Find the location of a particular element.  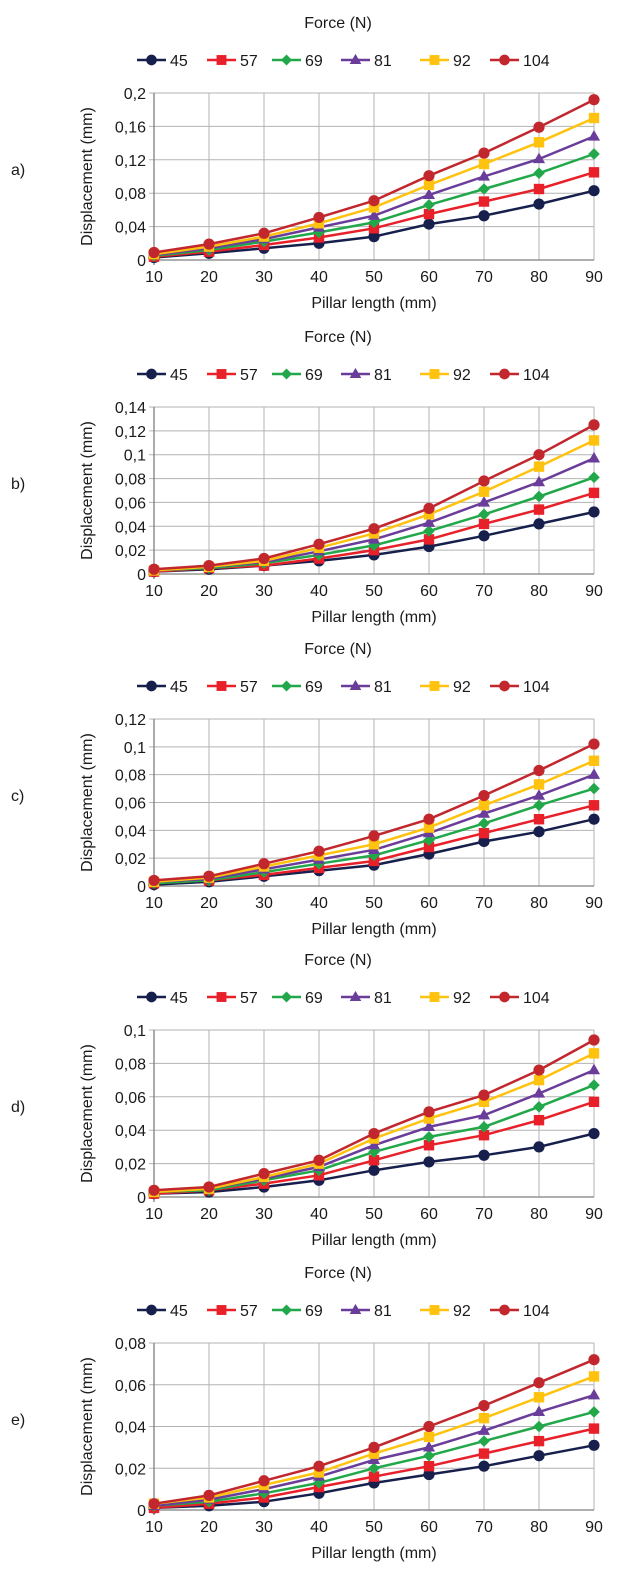

x-tick-label: 60 is located at coordinates (429, 1527).